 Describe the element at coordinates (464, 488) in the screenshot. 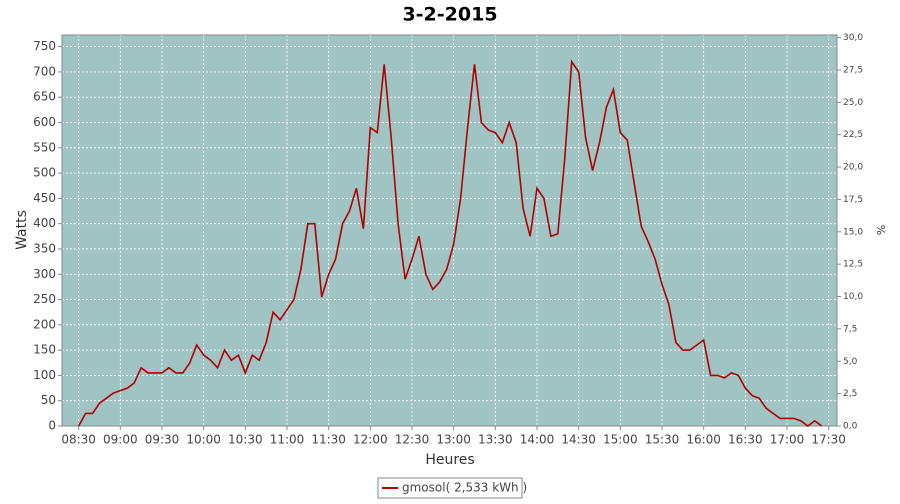

I see `legend-label: gmosol( 2,533 kWh )` at that location.